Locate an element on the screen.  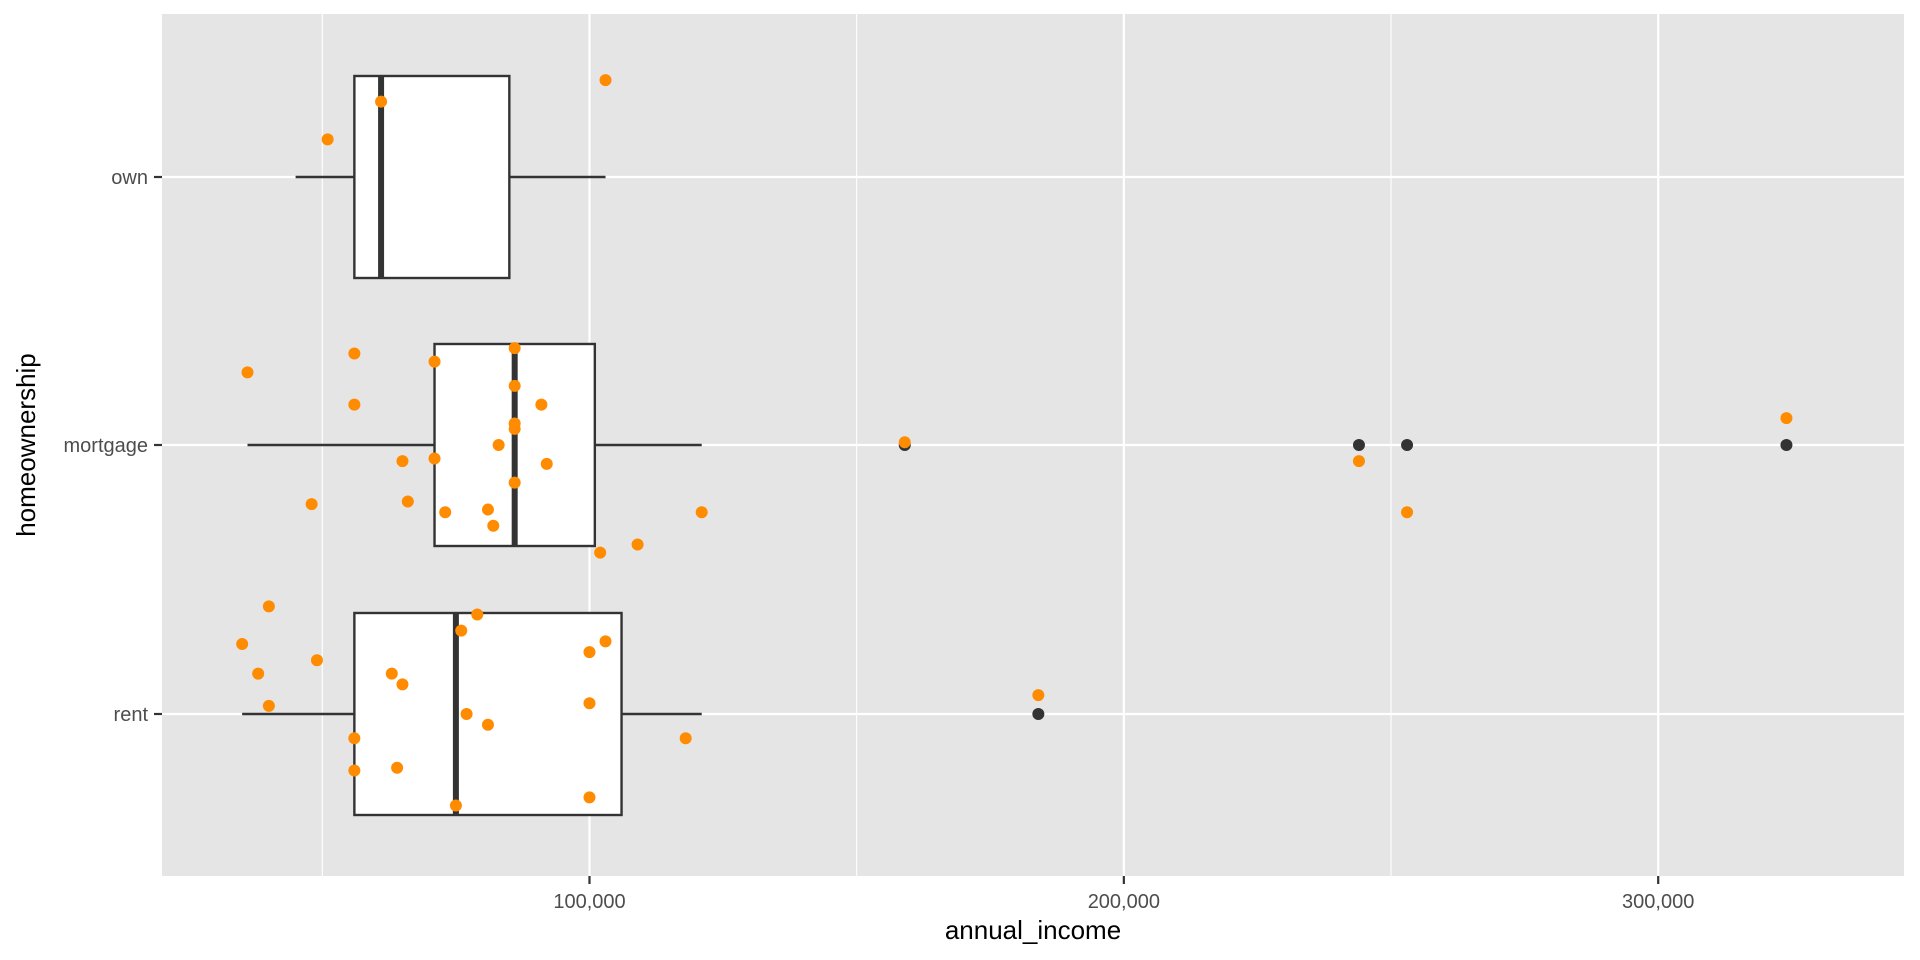
x-tick-label: 200,000 is located at coordinates (1124, 902).